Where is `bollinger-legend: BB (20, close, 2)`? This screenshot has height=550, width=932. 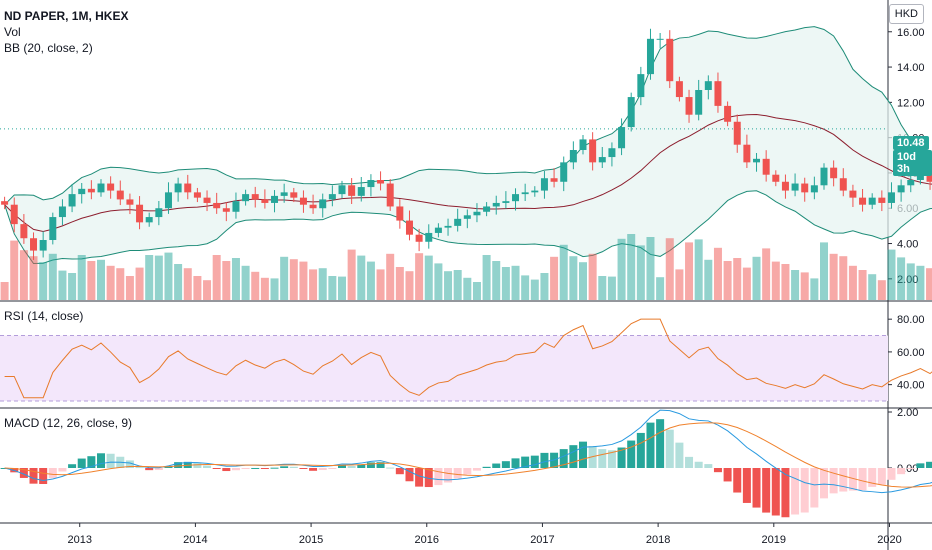
bollinger-legend: BB (20, close, 2) is located at coordinates (48, 48).